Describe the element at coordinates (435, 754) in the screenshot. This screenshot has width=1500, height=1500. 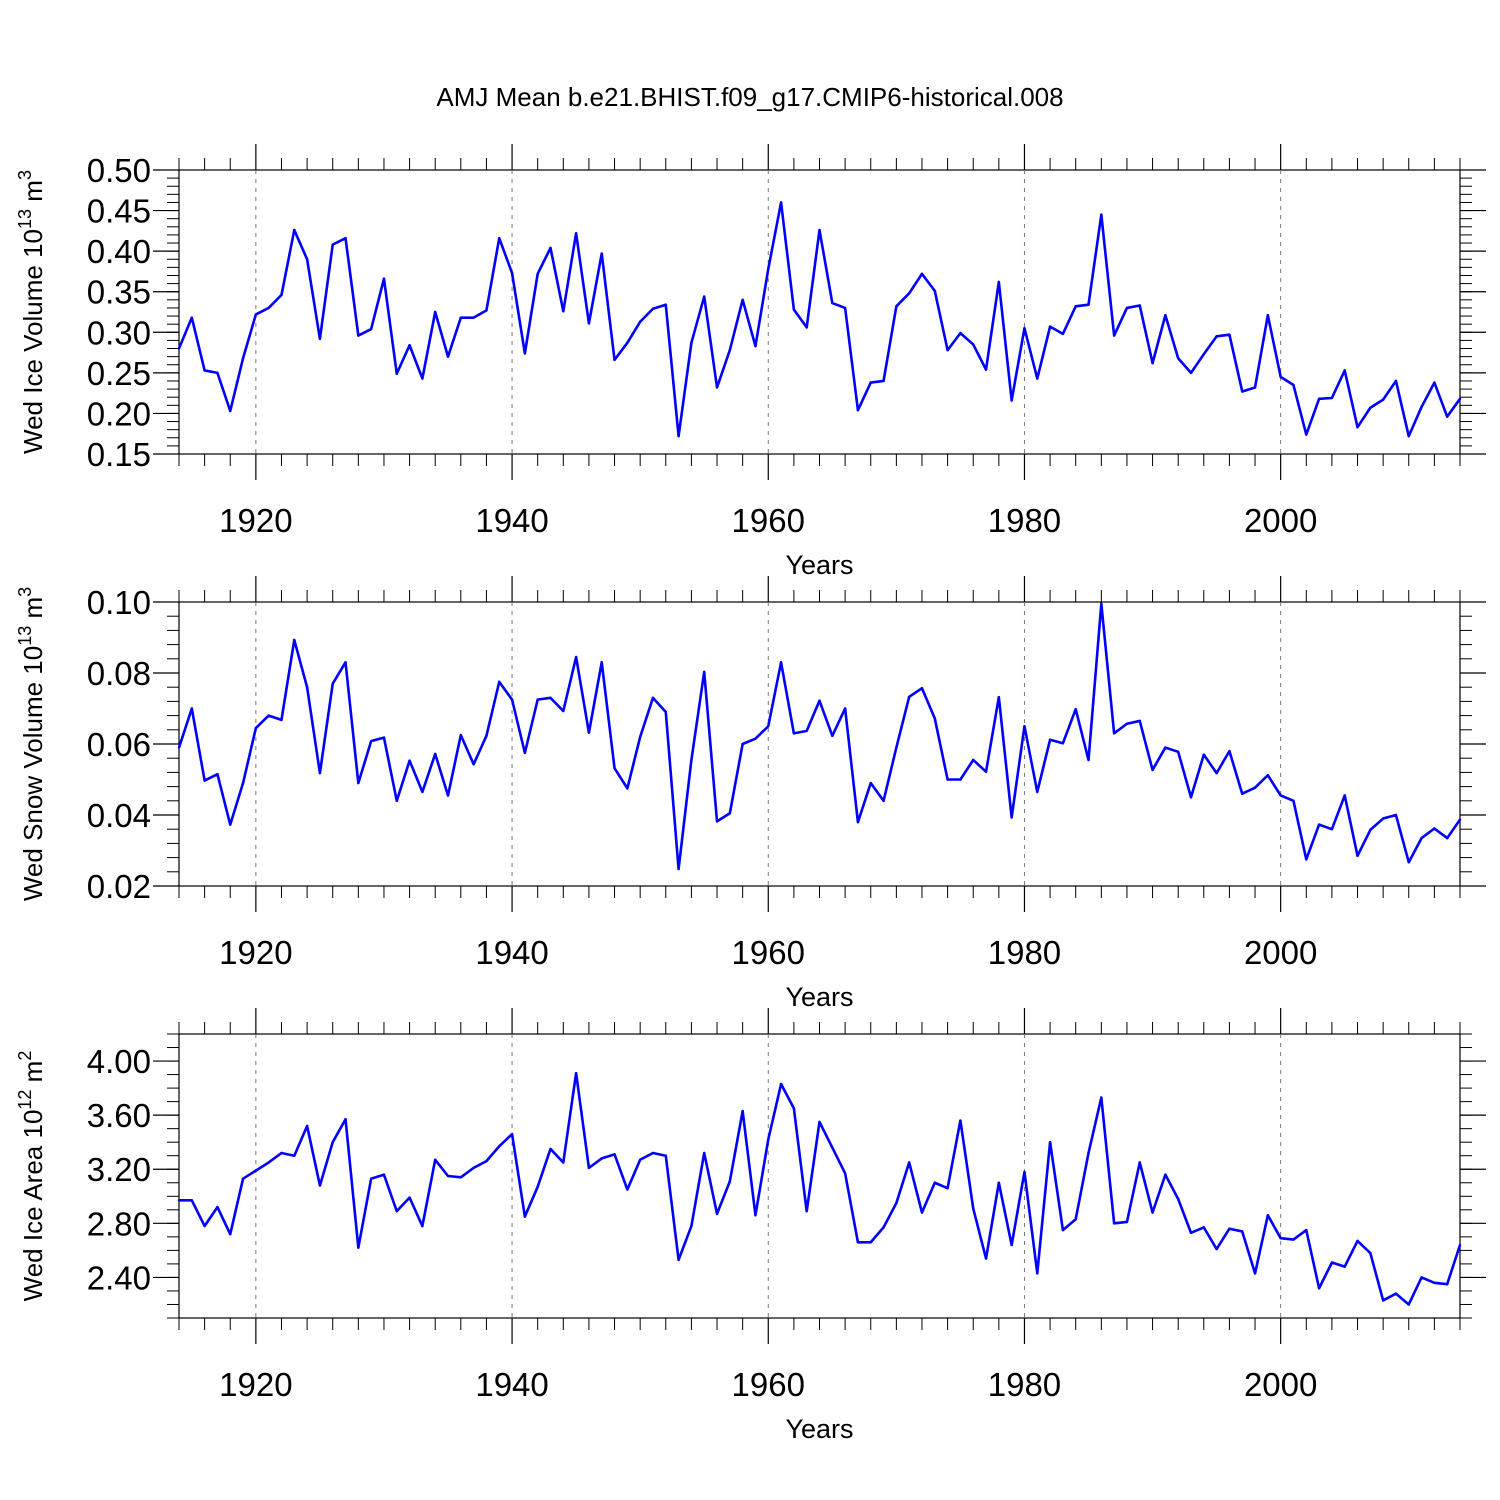
I see `snow-volume-point-1934` at that location.